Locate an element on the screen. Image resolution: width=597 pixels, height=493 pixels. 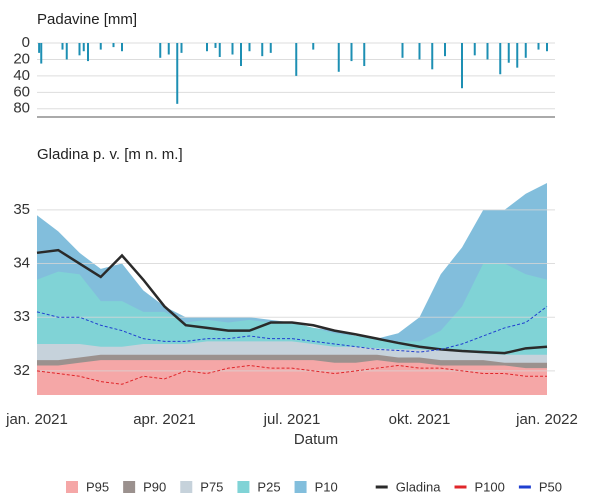
x-tick-label: apr. 2021 is located at coordinates (164, 419).